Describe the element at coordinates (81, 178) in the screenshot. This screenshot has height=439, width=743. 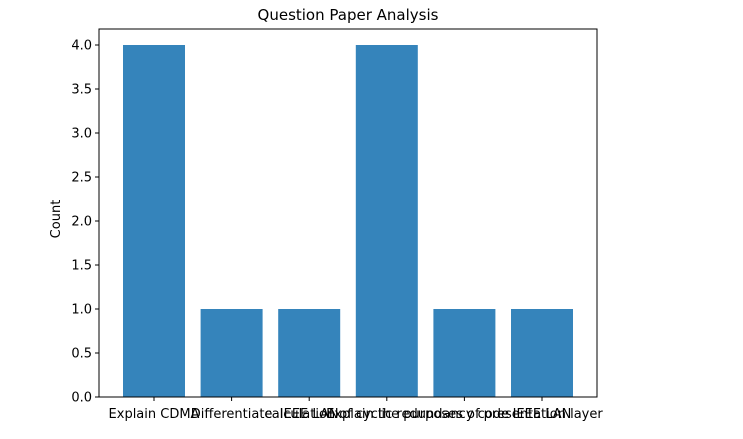
I see `y-tick-label-5: 2.5` at that location.